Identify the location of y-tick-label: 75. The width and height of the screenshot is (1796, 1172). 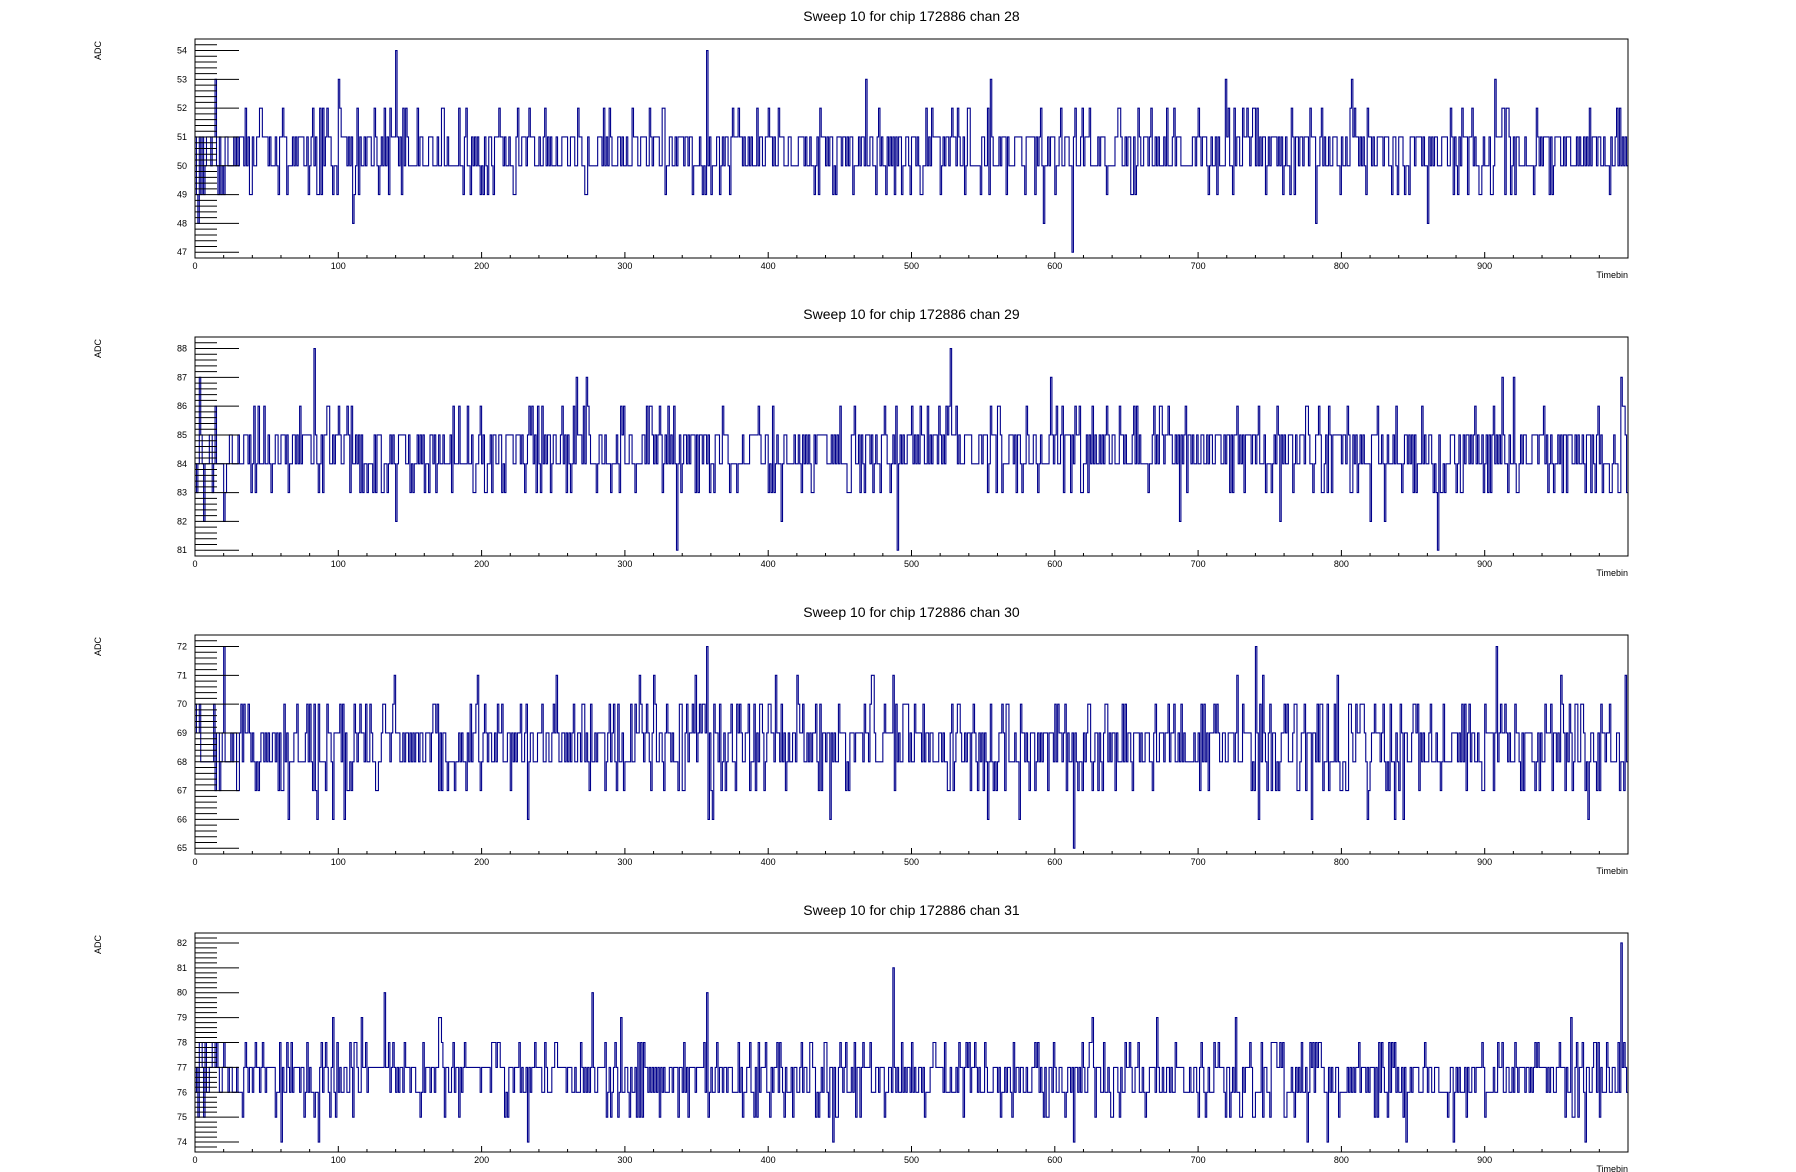
(182, 1117).